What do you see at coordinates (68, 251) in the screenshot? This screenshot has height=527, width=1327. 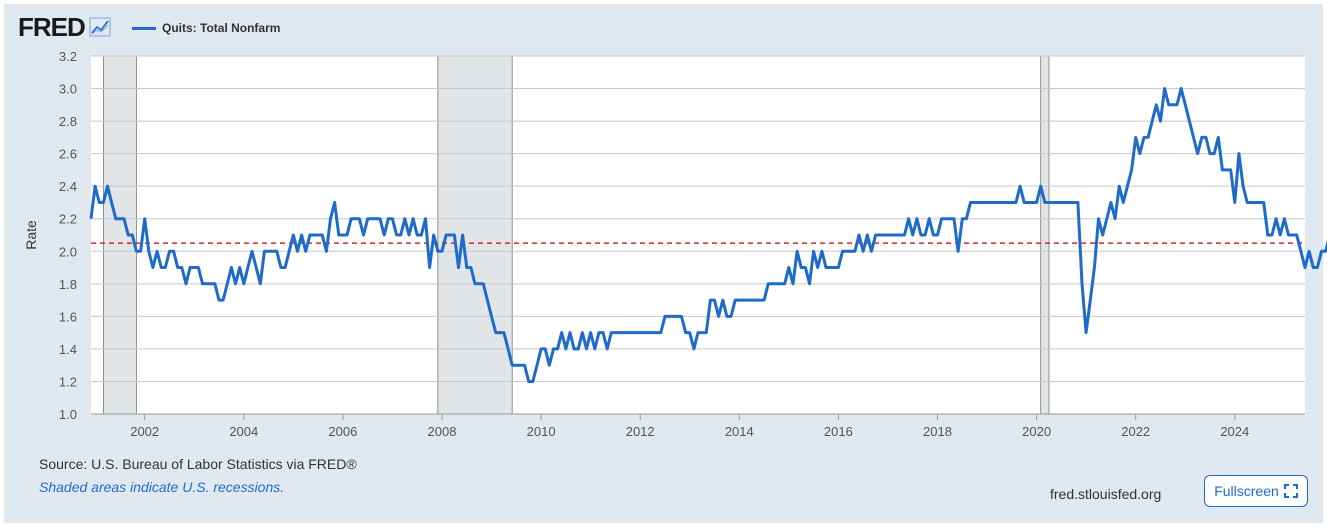 I see `y-tick-label: 2.0` at bounding box center [68, 251].